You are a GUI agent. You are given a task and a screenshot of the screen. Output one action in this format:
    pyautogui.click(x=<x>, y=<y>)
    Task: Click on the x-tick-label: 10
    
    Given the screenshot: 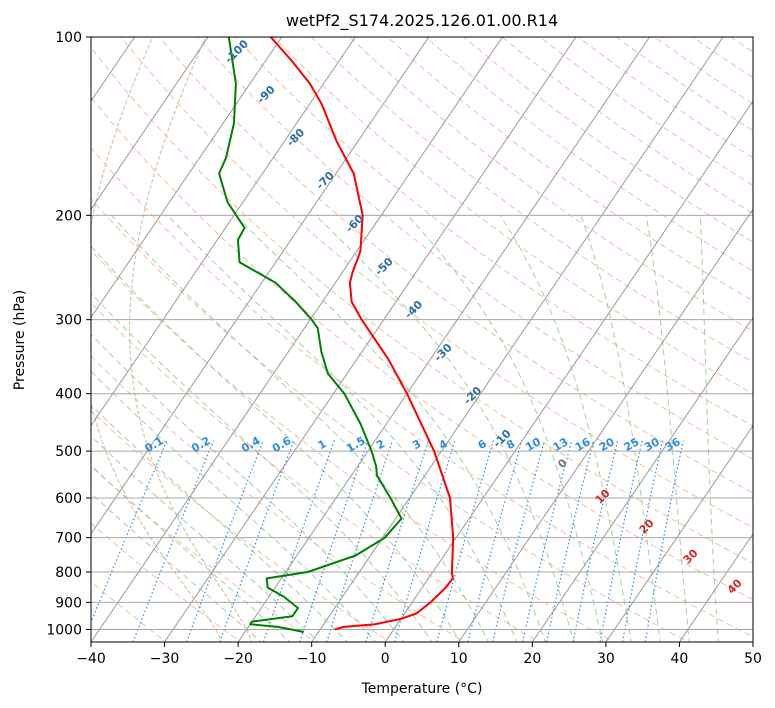 What is the action you would take?
    pyautogui.click(x=459, y=659)
    